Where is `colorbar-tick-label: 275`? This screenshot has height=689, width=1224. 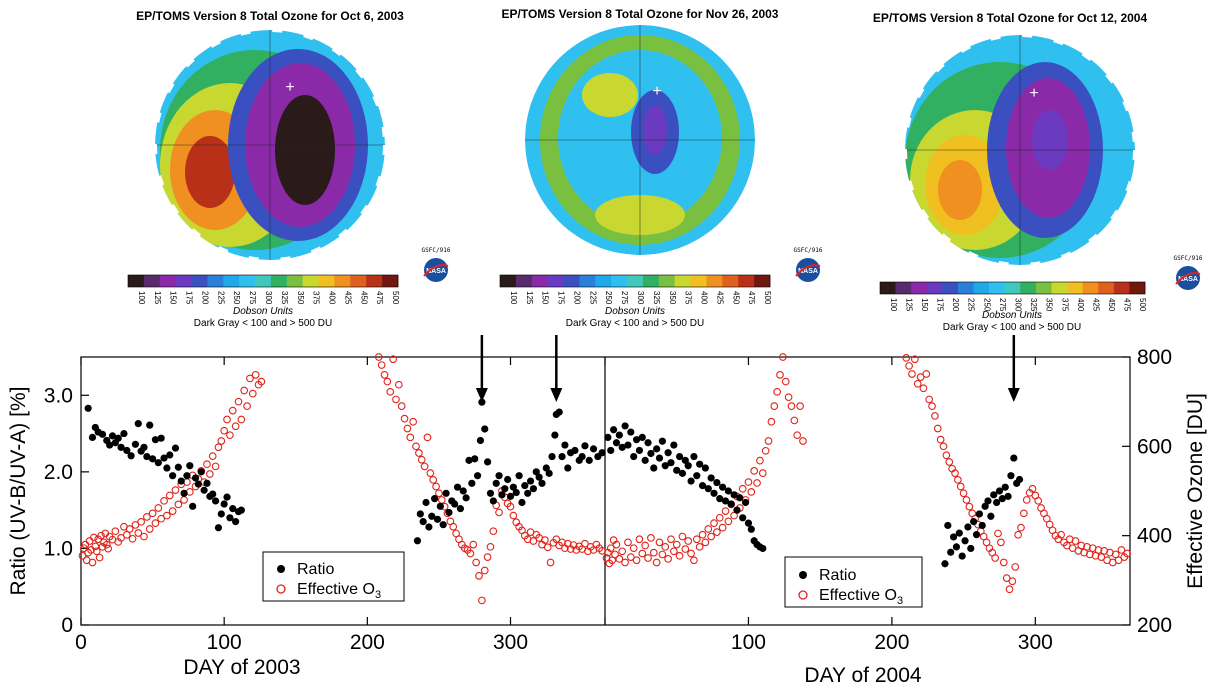
colorbar-tick-label: 275 is located at coordinates (252, 298).